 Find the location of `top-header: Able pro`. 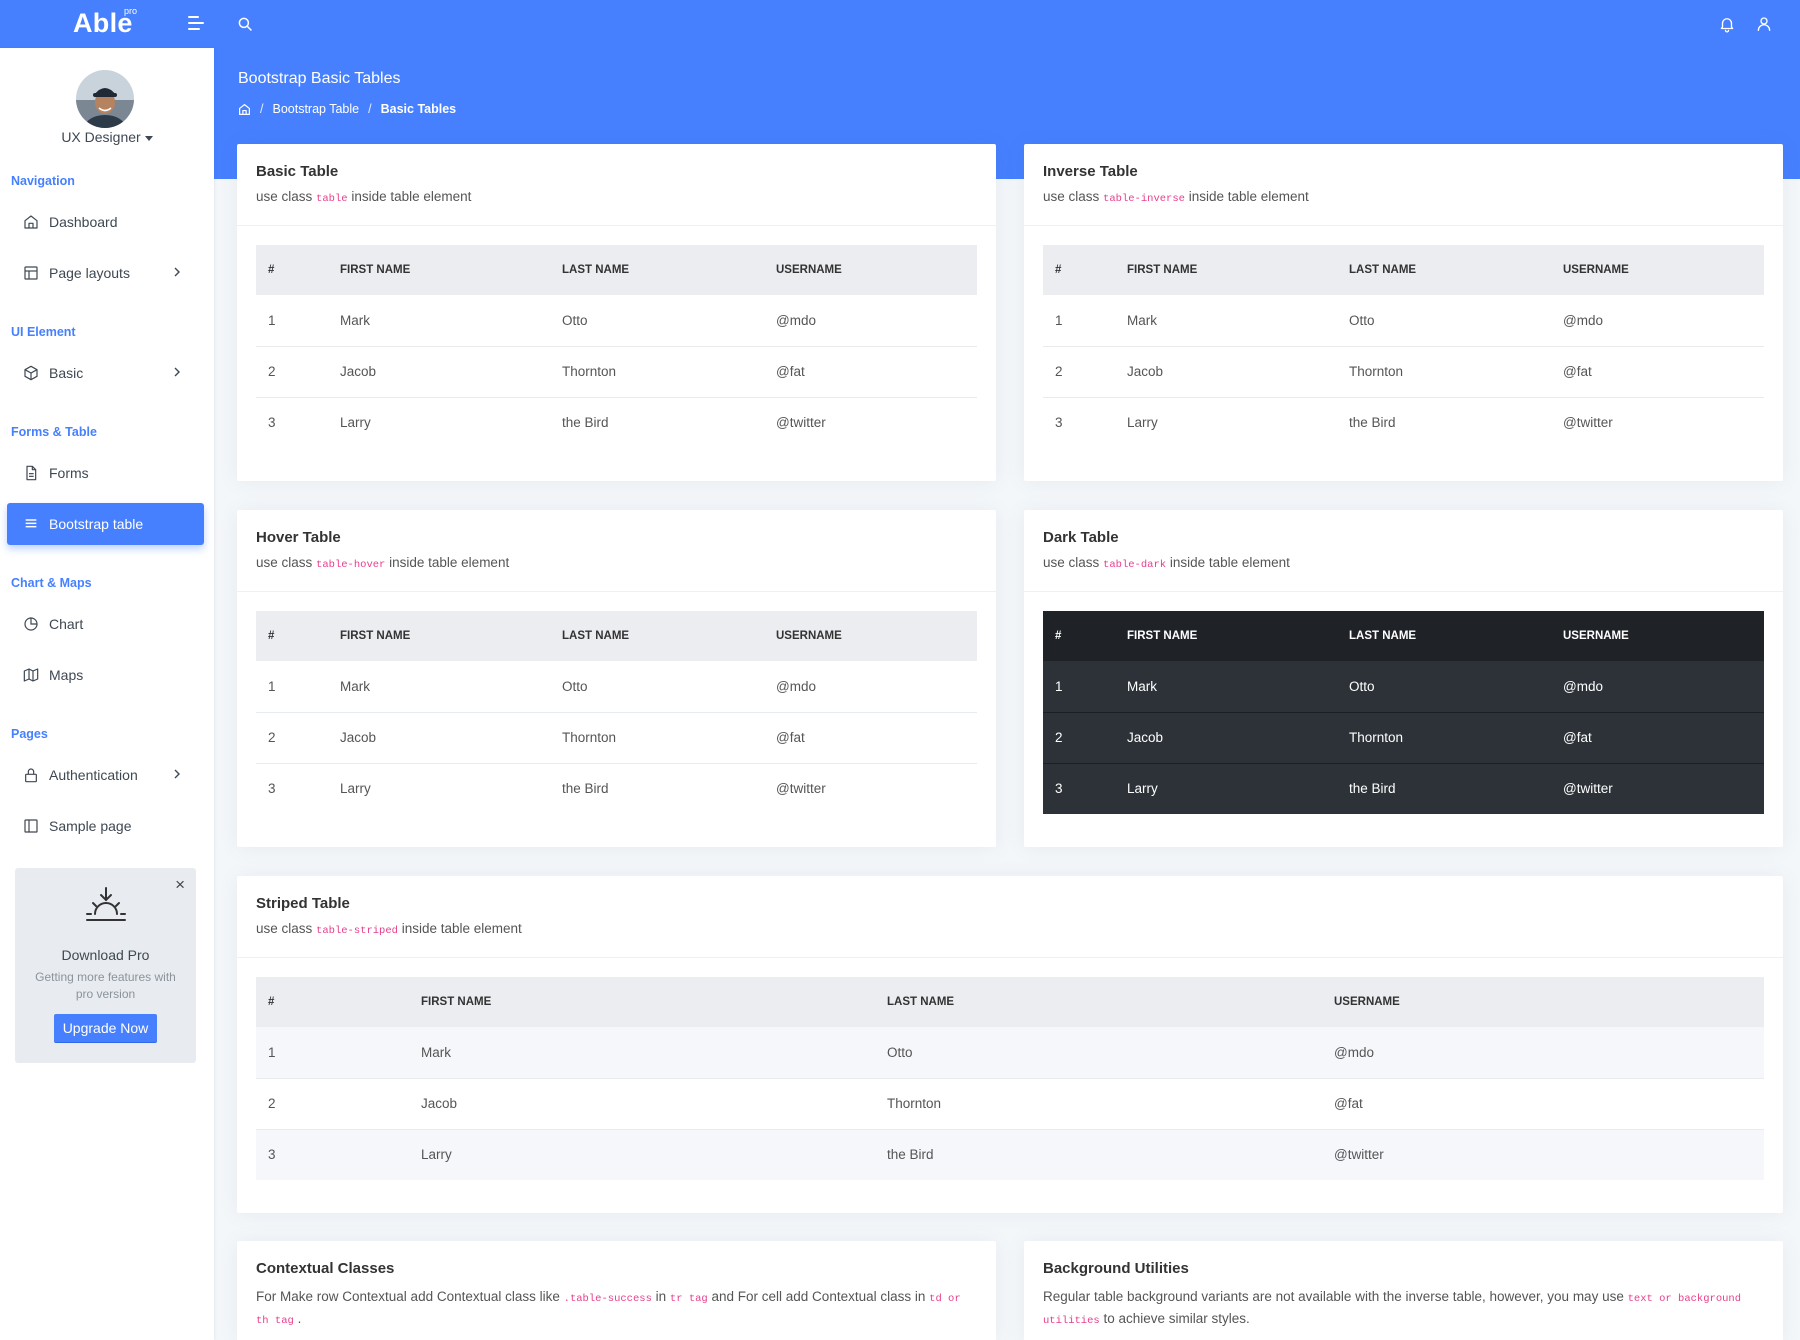

top-header: Able pro is located at coordinates (900, 24).